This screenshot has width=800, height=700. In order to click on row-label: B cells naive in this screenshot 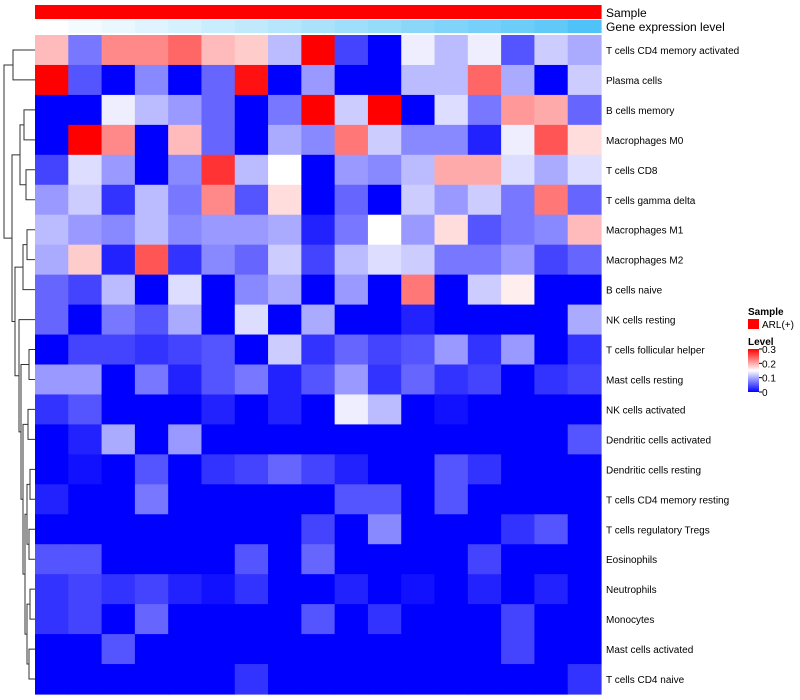, I will do `click(634, 291)`.